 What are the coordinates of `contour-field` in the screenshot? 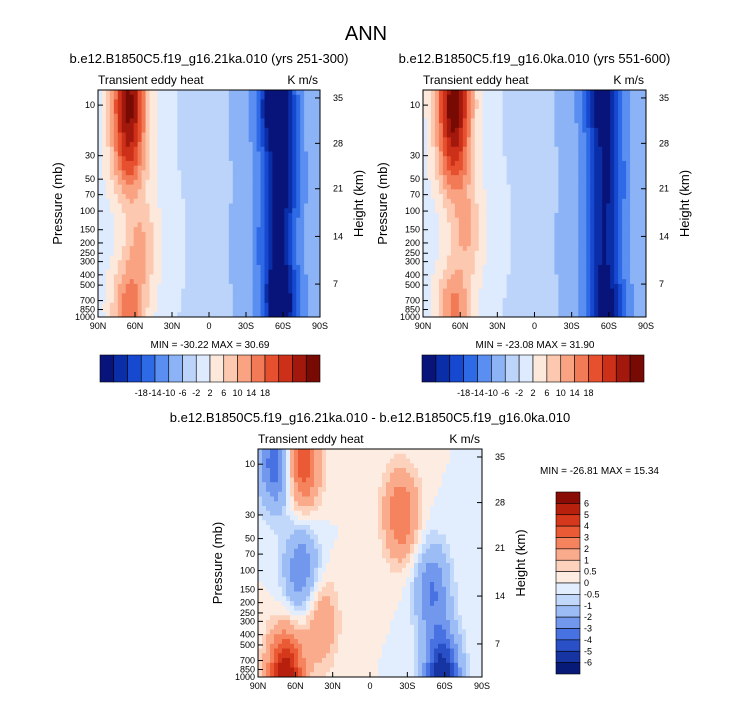 It's located at (209, 204).